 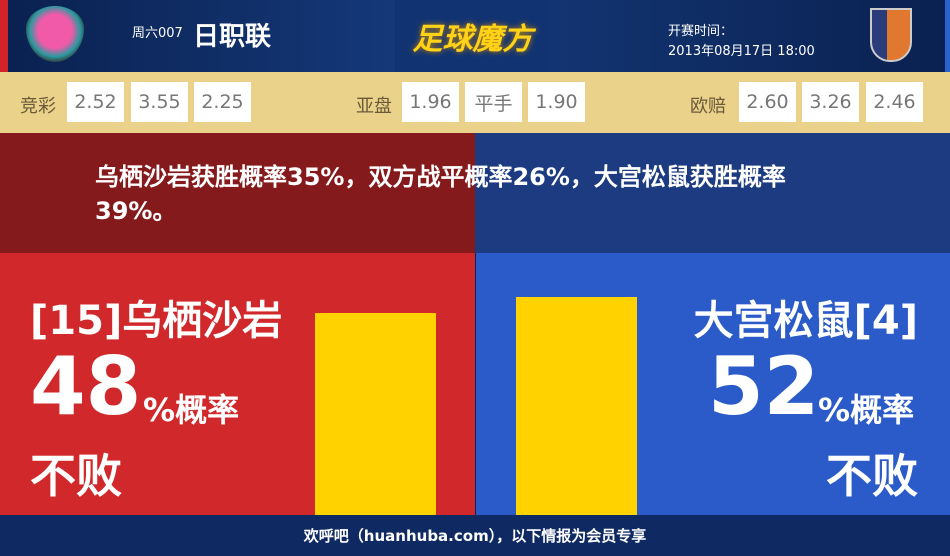 What do you see at coordinates (764, 386) in the screenshot?
I see `away-percent: 52` at bounding box center [764, 386].